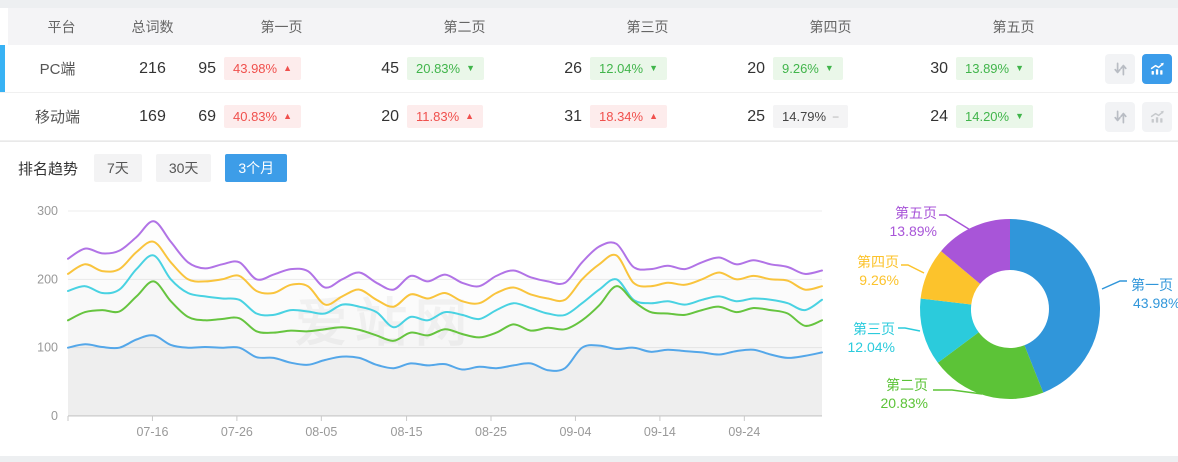 The image size is (1178, 462). What do you see at coordinates (183, 168) in the screenshot?
I see `tab-30天: 30天` at bounding box center [183, 168].